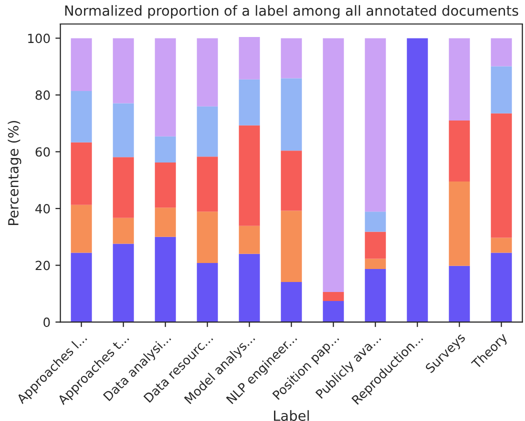  Describe the element at coordinates (47, 322) in the screenshot. I see `y-tick-label: 0` at that location.